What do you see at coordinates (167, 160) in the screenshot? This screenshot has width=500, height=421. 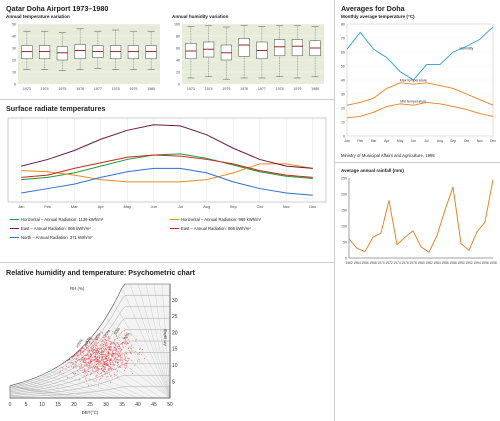 I see `plot-frame` at bounding box center [167, 160].